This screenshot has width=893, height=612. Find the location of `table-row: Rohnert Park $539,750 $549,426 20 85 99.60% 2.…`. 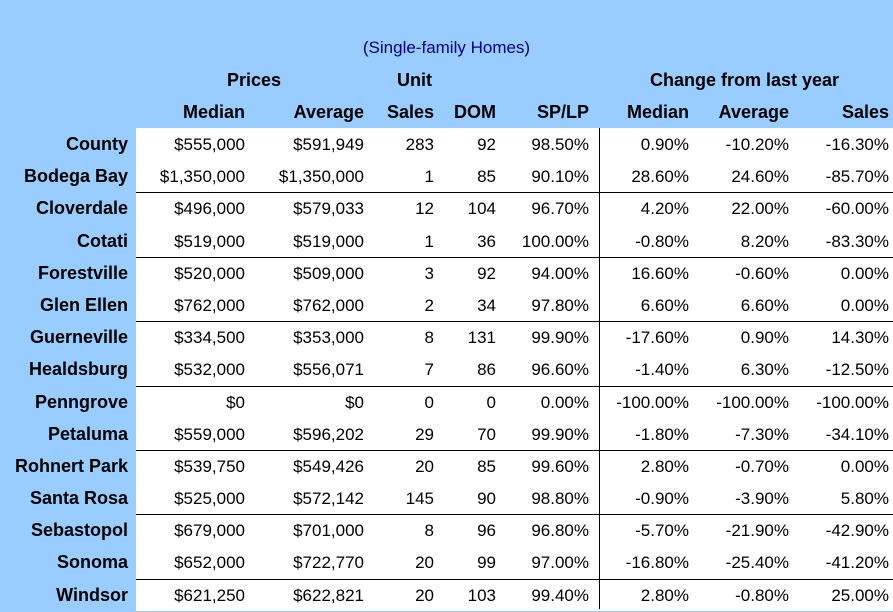

table-row: Rohnert Park $539,750 $549,426 20 85 99.60% 2.… is located at coordinates (446, 466).